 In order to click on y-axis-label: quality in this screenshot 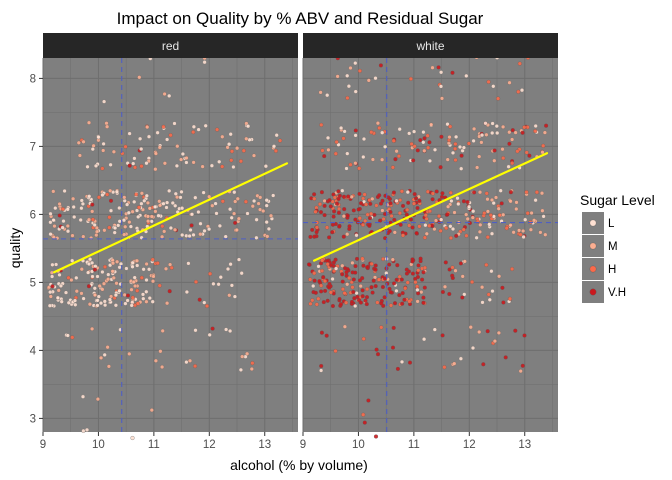, I will do `click(15, 248)`.